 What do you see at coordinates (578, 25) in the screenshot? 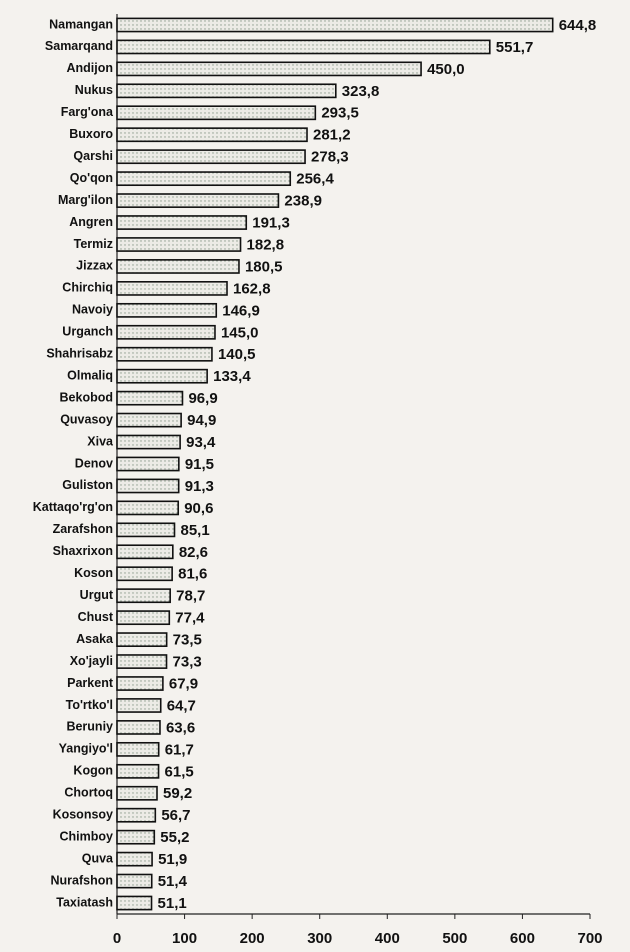
I see `value-label: 644,8` at bounding box center [578, 25].